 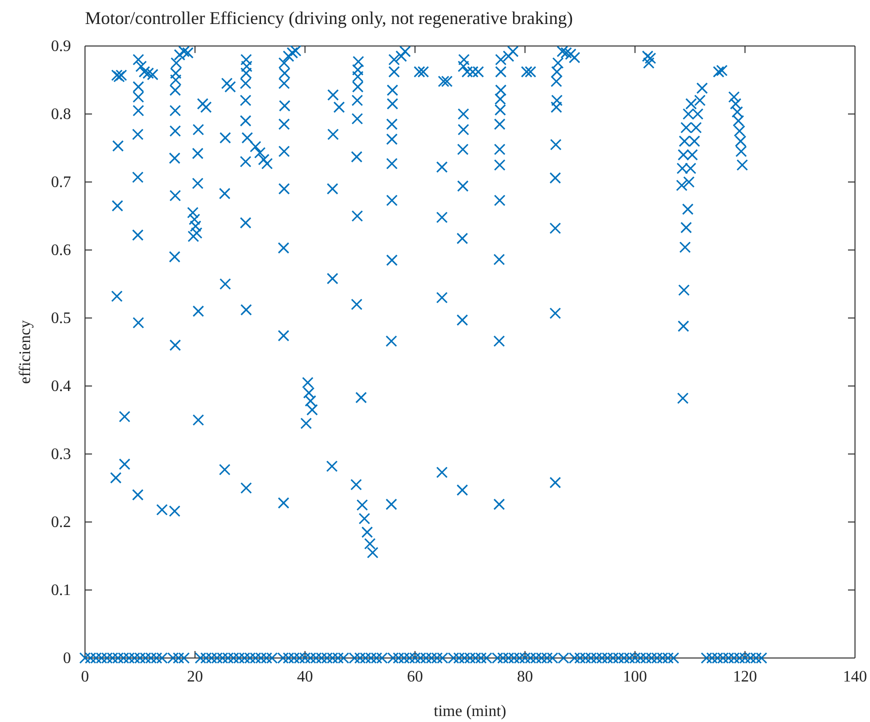 What do you see at coordinates (61, 115) in the screenshot?
I see `y-tick-label: 0.8` at bounding box center [61, 115].